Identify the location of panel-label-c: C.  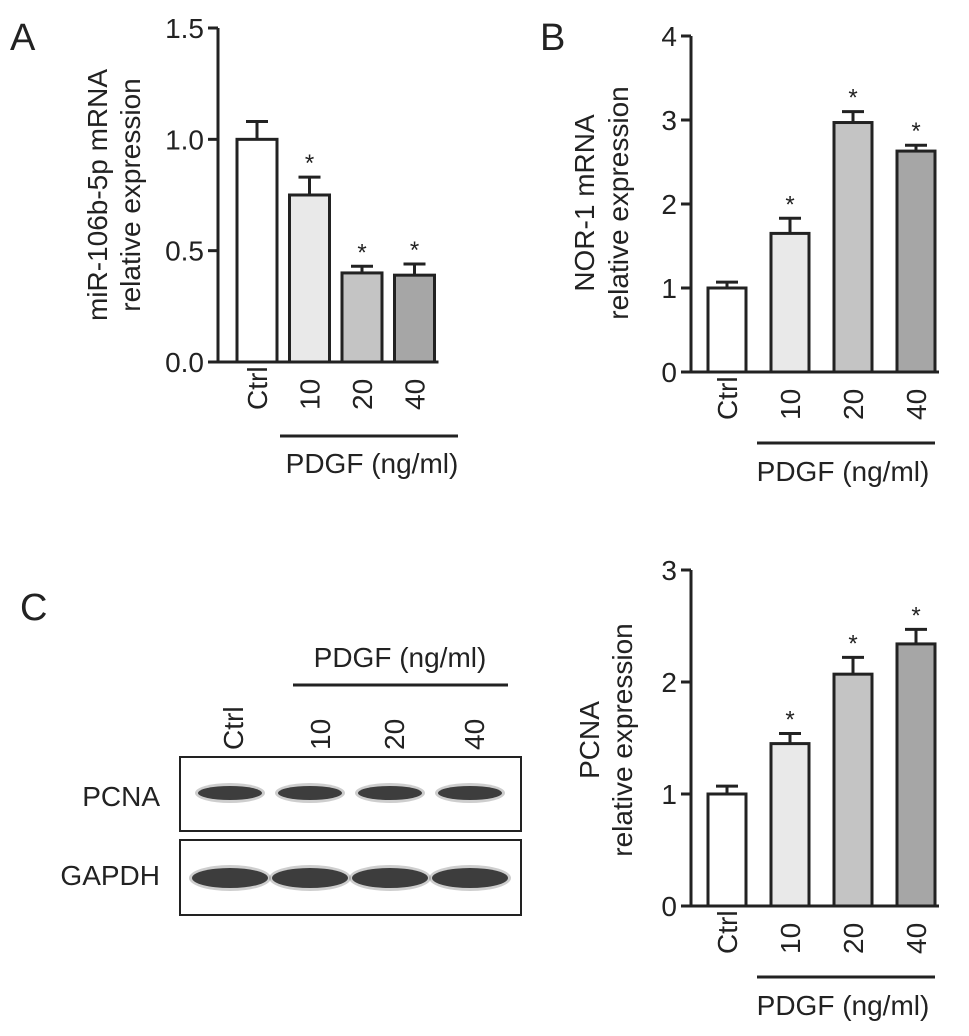
(33, 608).